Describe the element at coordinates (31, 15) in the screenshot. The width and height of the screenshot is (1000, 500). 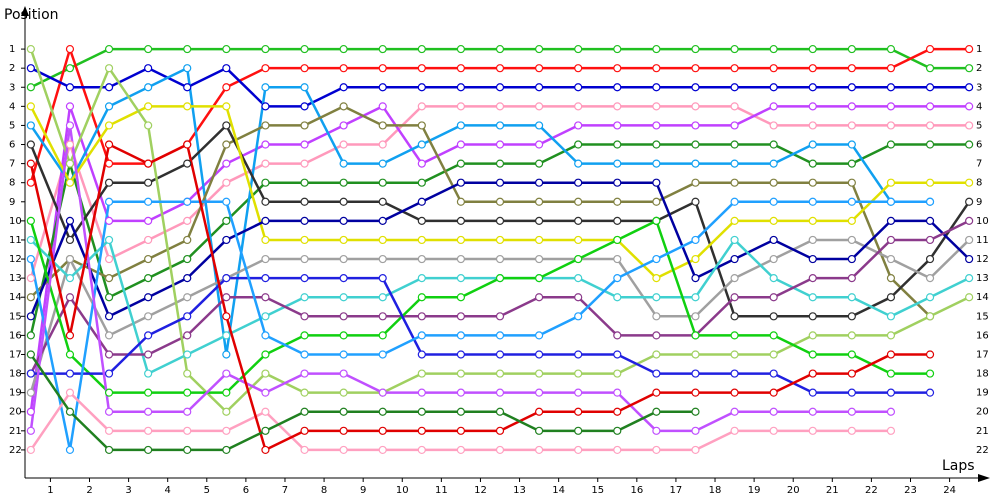
I see `y-axis-title: Position` at that location.